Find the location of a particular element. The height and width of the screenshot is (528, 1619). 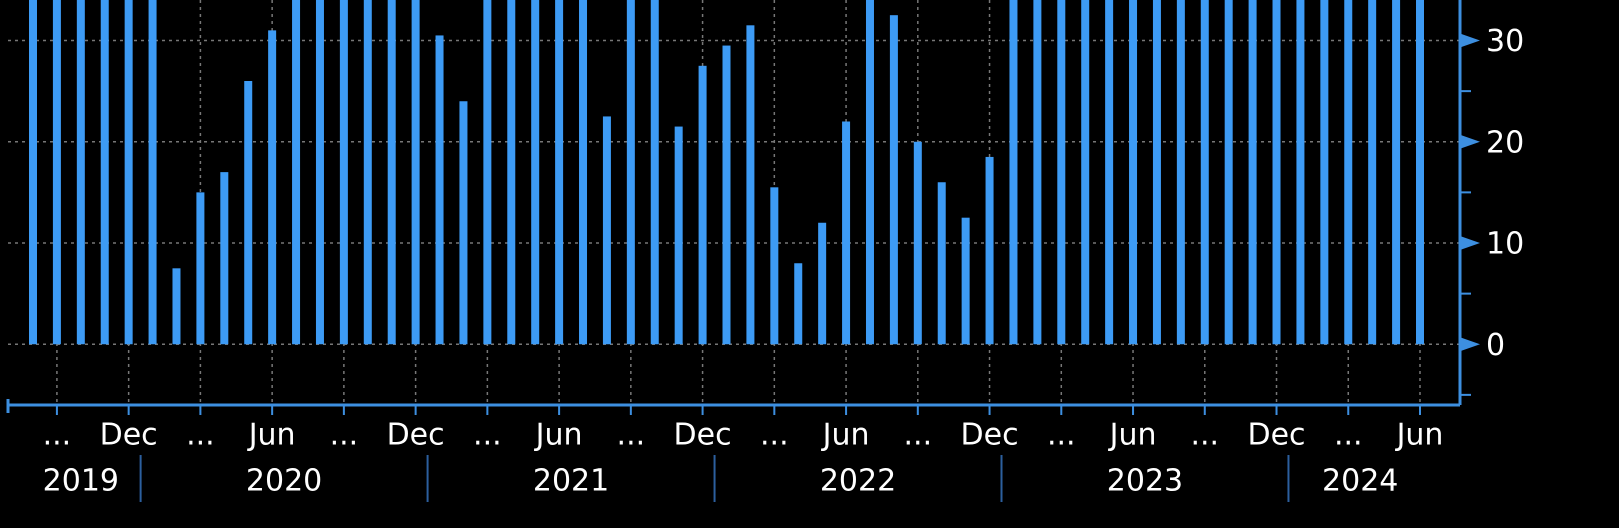

y-tick-label: 30 is located at coordinates (1505, 41).